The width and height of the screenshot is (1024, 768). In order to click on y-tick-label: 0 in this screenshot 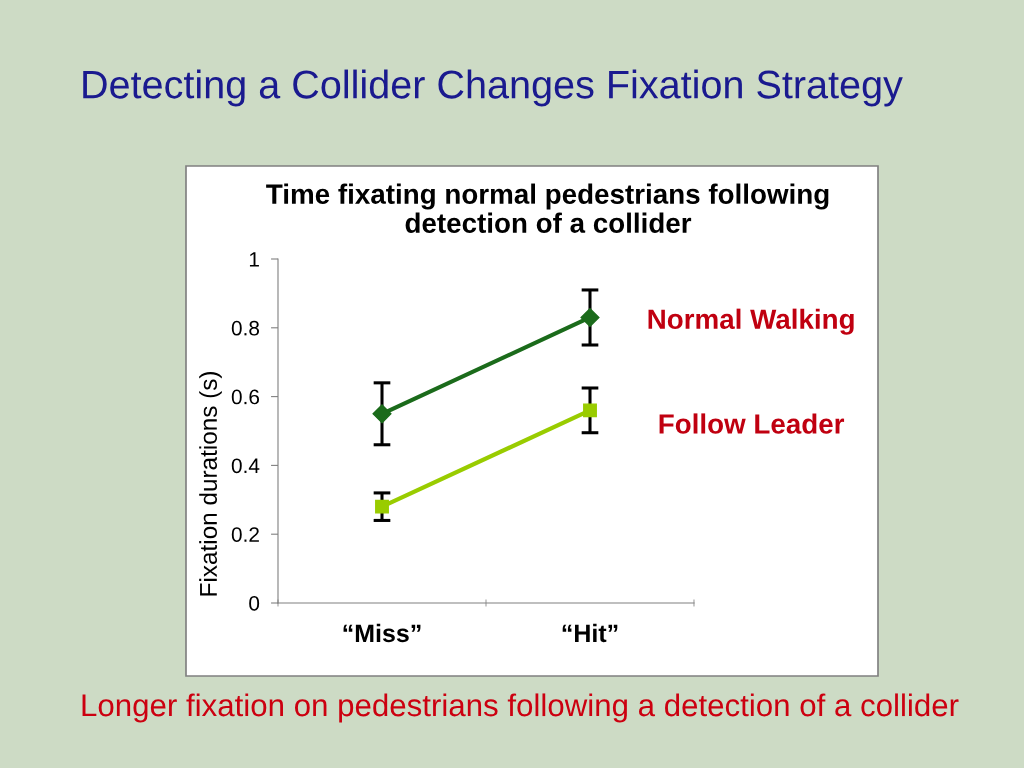, I will do `click(254, 603)`.